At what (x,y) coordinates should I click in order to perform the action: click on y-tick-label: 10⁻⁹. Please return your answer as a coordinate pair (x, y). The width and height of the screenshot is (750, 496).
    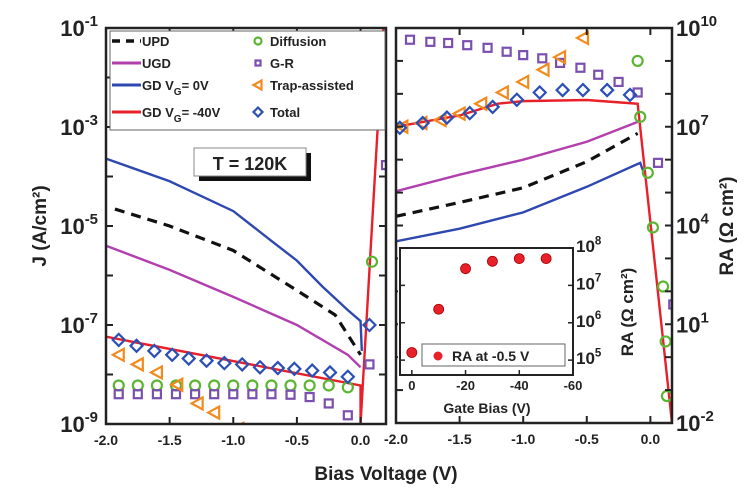
    Looking at the image, I should click on (79, 423).